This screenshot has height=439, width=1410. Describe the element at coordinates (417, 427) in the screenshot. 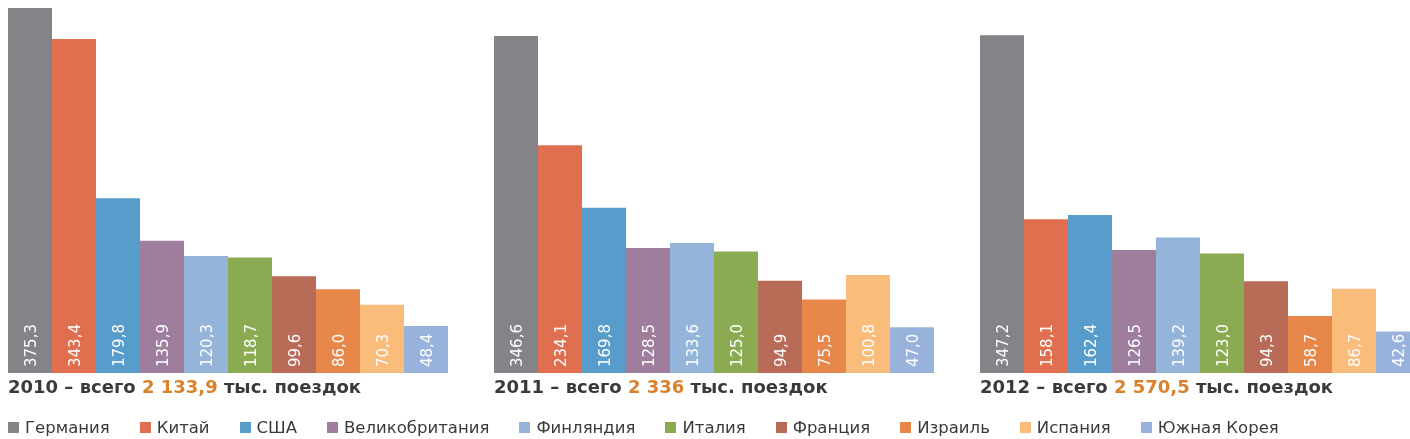

I see `legend-label: Великобритания` at that location.